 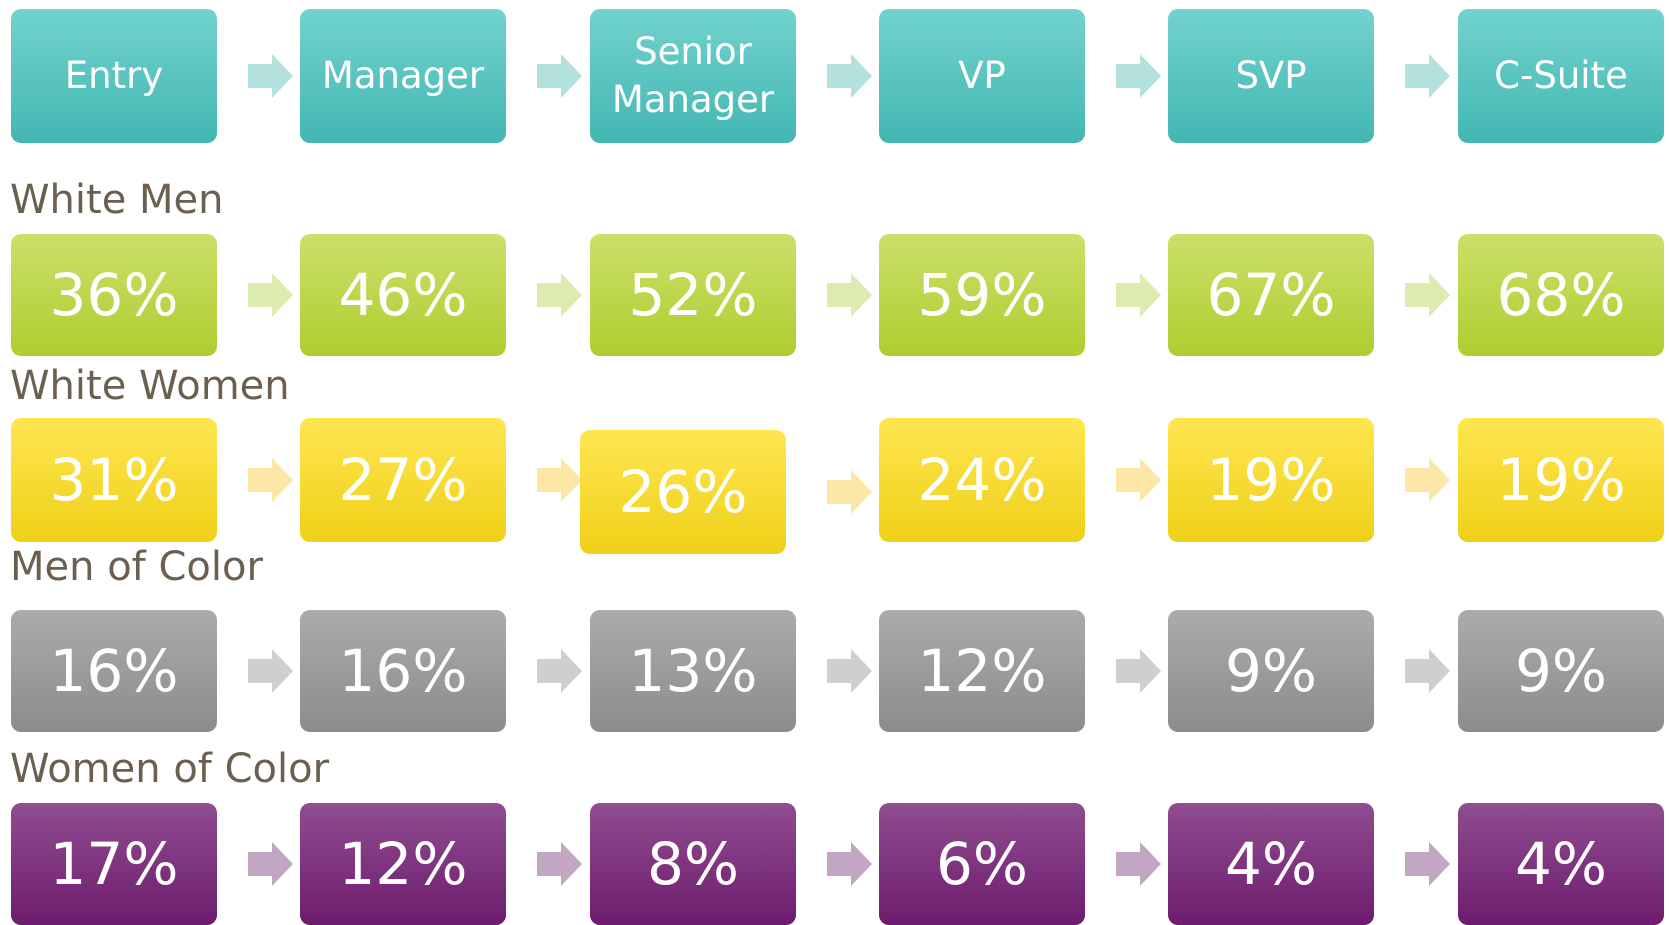 What do you see at coordinates (693, 295) in the screenshot?
I see `value-box: 52%` at bounding box center [693, 295].